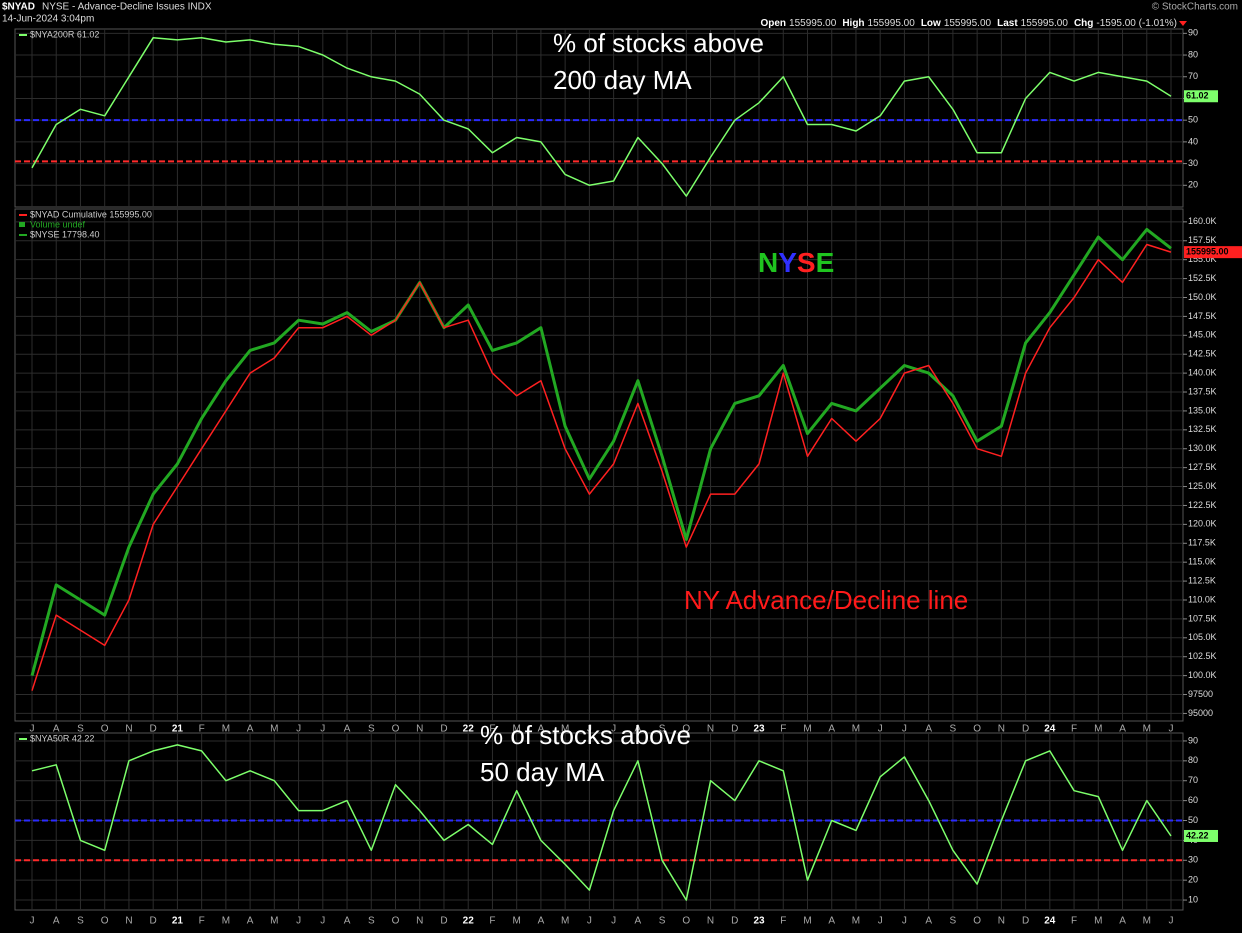 This screenshot has height=933, width=1242. I want to click on y-tick-label: 122.5K, so click(1202, 505).